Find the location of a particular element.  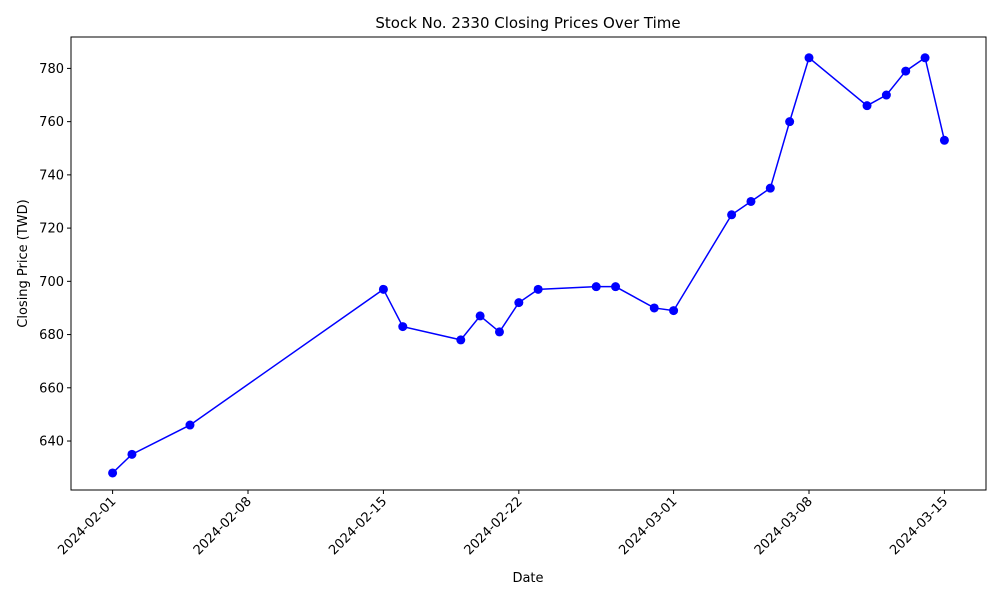

x-tick-label: 2024-02-22 is located at coordinates (494, 526).